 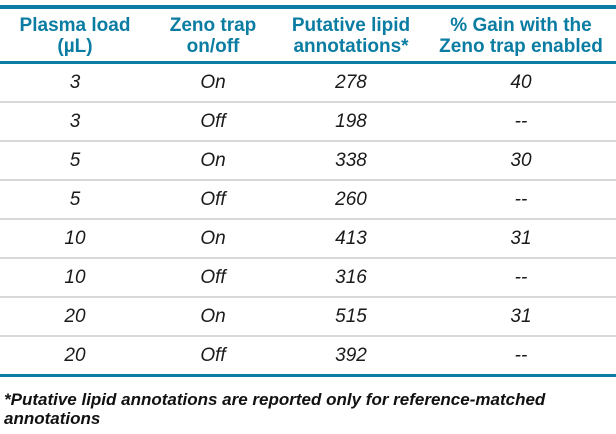 What do you see at coordinates (351, 25) in the screenshot?
I see `col-header-line: Putative lipid` at bounding box center [351, 25].